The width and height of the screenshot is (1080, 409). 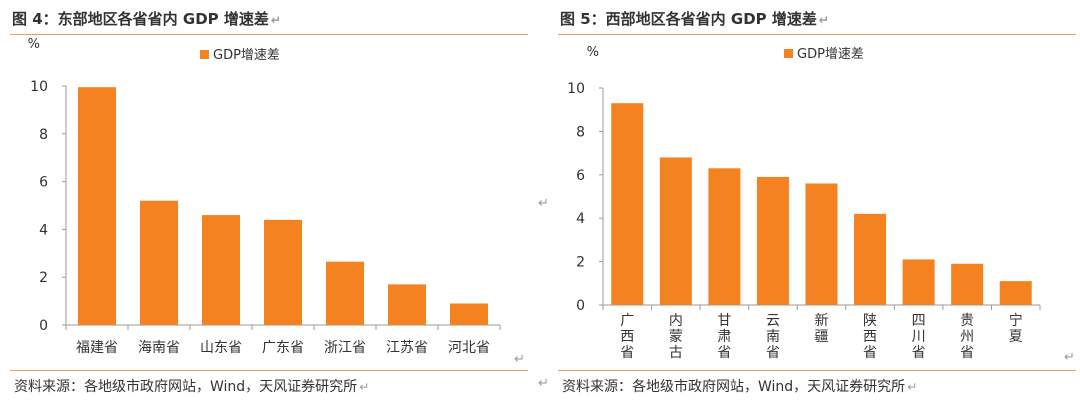 What do you see at coordinates (773, 337) in the screenshot?
I see `x-tick-label: 云南省` at bounding box center [773, 337].